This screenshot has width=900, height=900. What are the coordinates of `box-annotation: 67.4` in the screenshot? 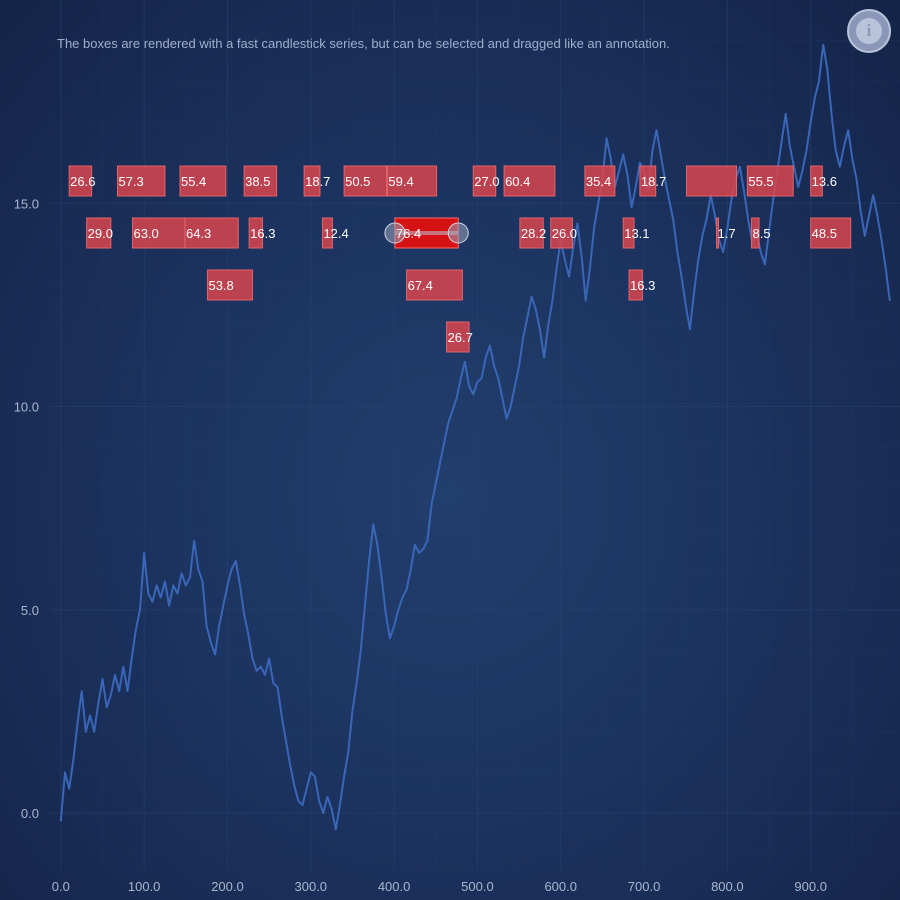 It's located at (434, 285).